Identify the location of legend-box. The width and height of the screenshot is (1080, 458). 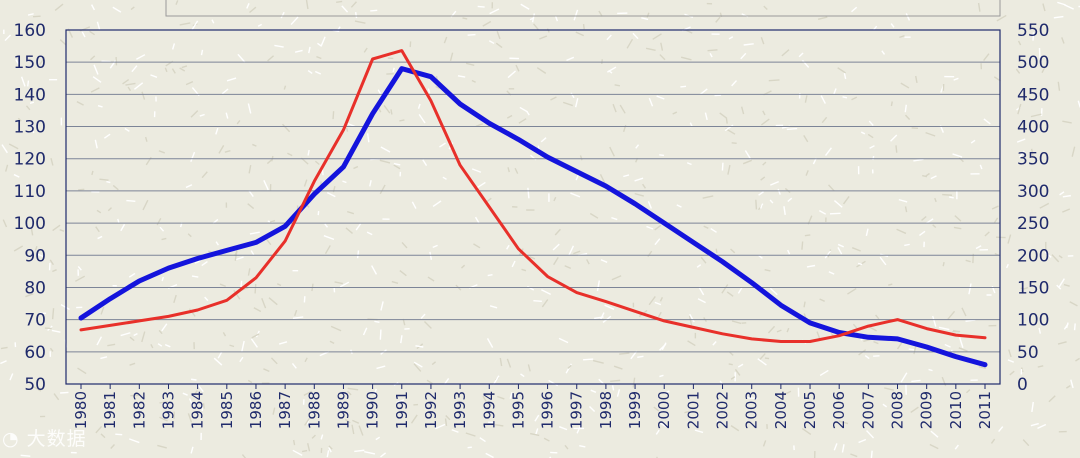
(583, 8).